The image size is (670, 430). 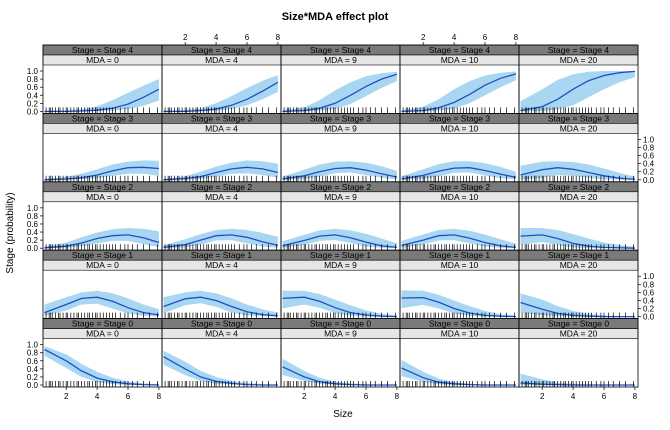 I want to click on strip-stage-label: Stage = Stage 2, so click(x=221, y=187).